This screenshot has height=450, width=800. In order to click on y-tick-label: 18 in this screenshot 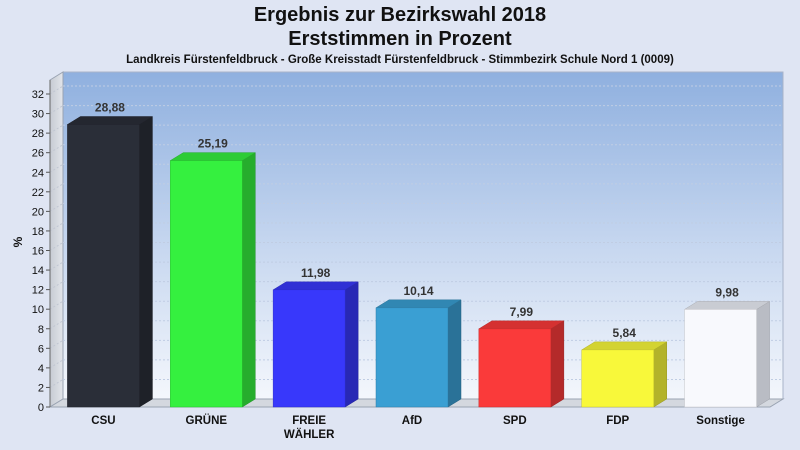, I will do `click(38, 232)`.